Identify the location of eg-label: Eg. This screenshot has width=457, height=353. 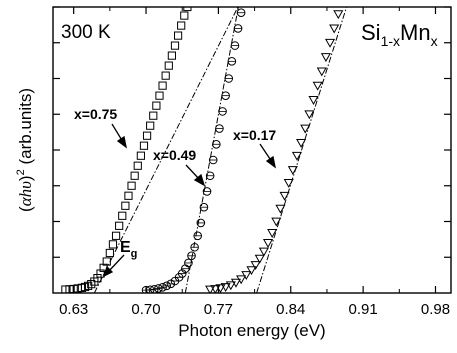
(128, 249).